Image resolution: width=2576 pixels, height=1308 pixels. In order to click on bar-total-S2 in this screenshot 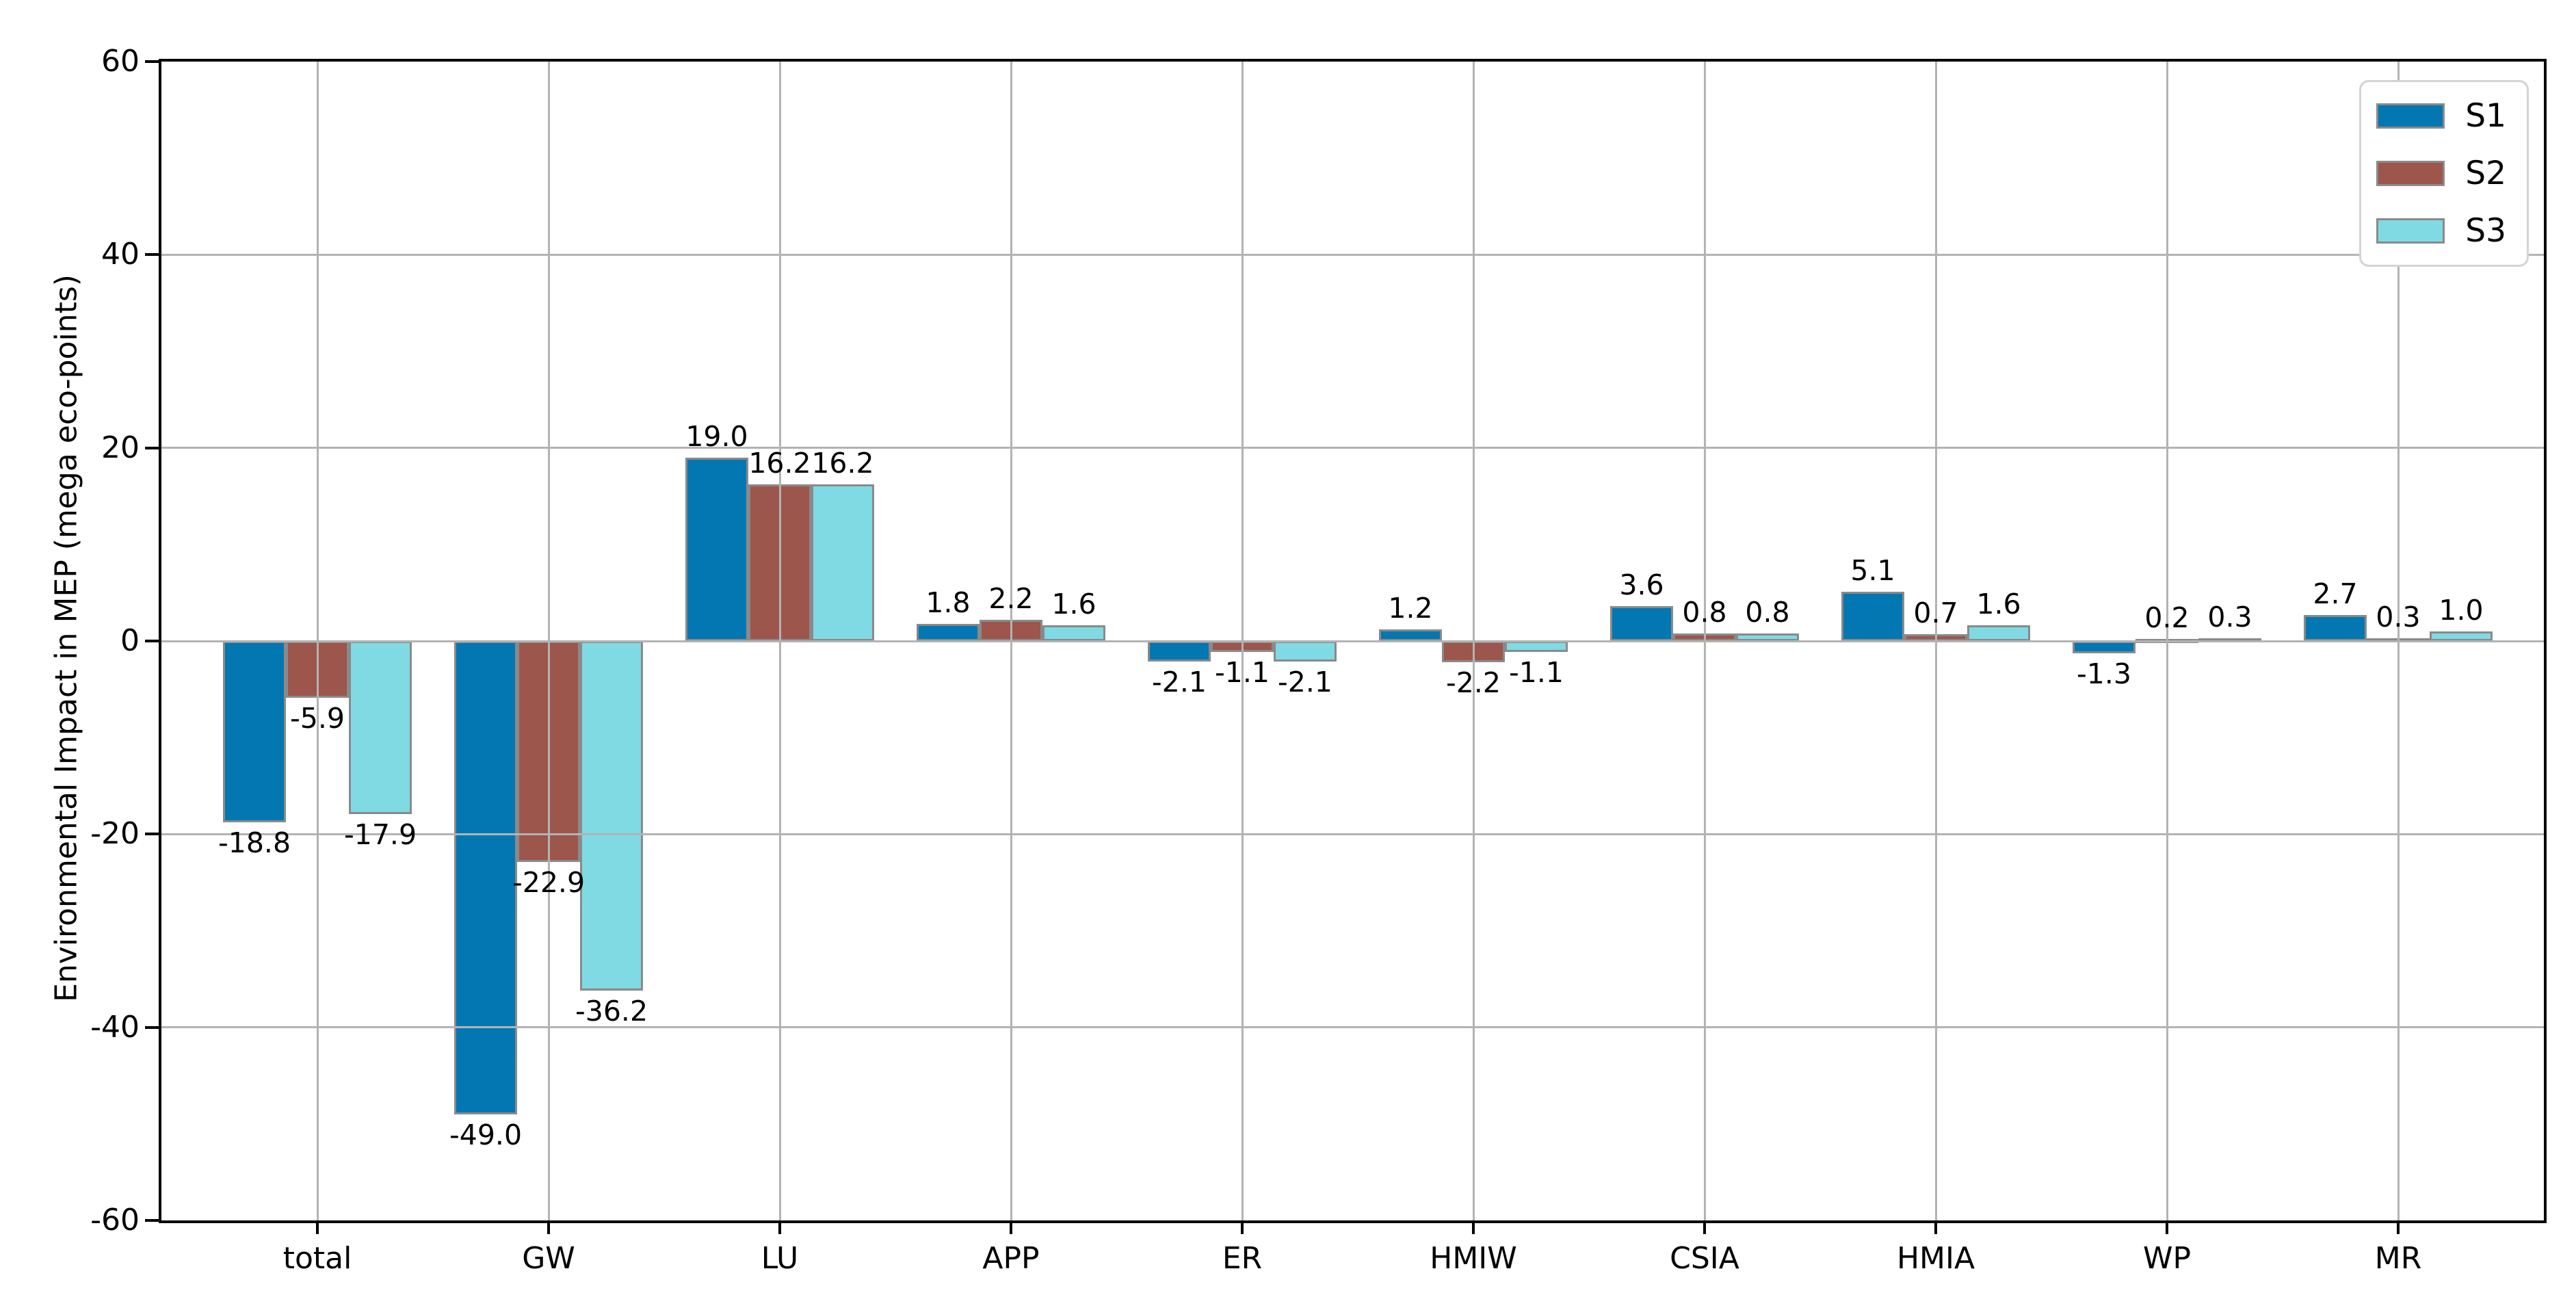, I will do `click(317, 669)`.